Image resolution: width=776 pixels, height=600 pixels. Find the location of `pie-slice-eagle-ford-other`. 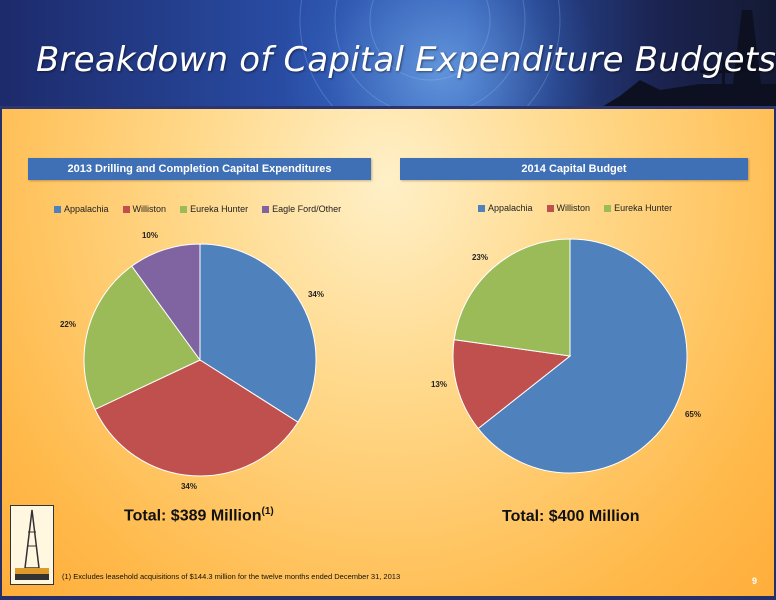

pie-slice-eagle-ford-other is located at coordinates (166, 302).